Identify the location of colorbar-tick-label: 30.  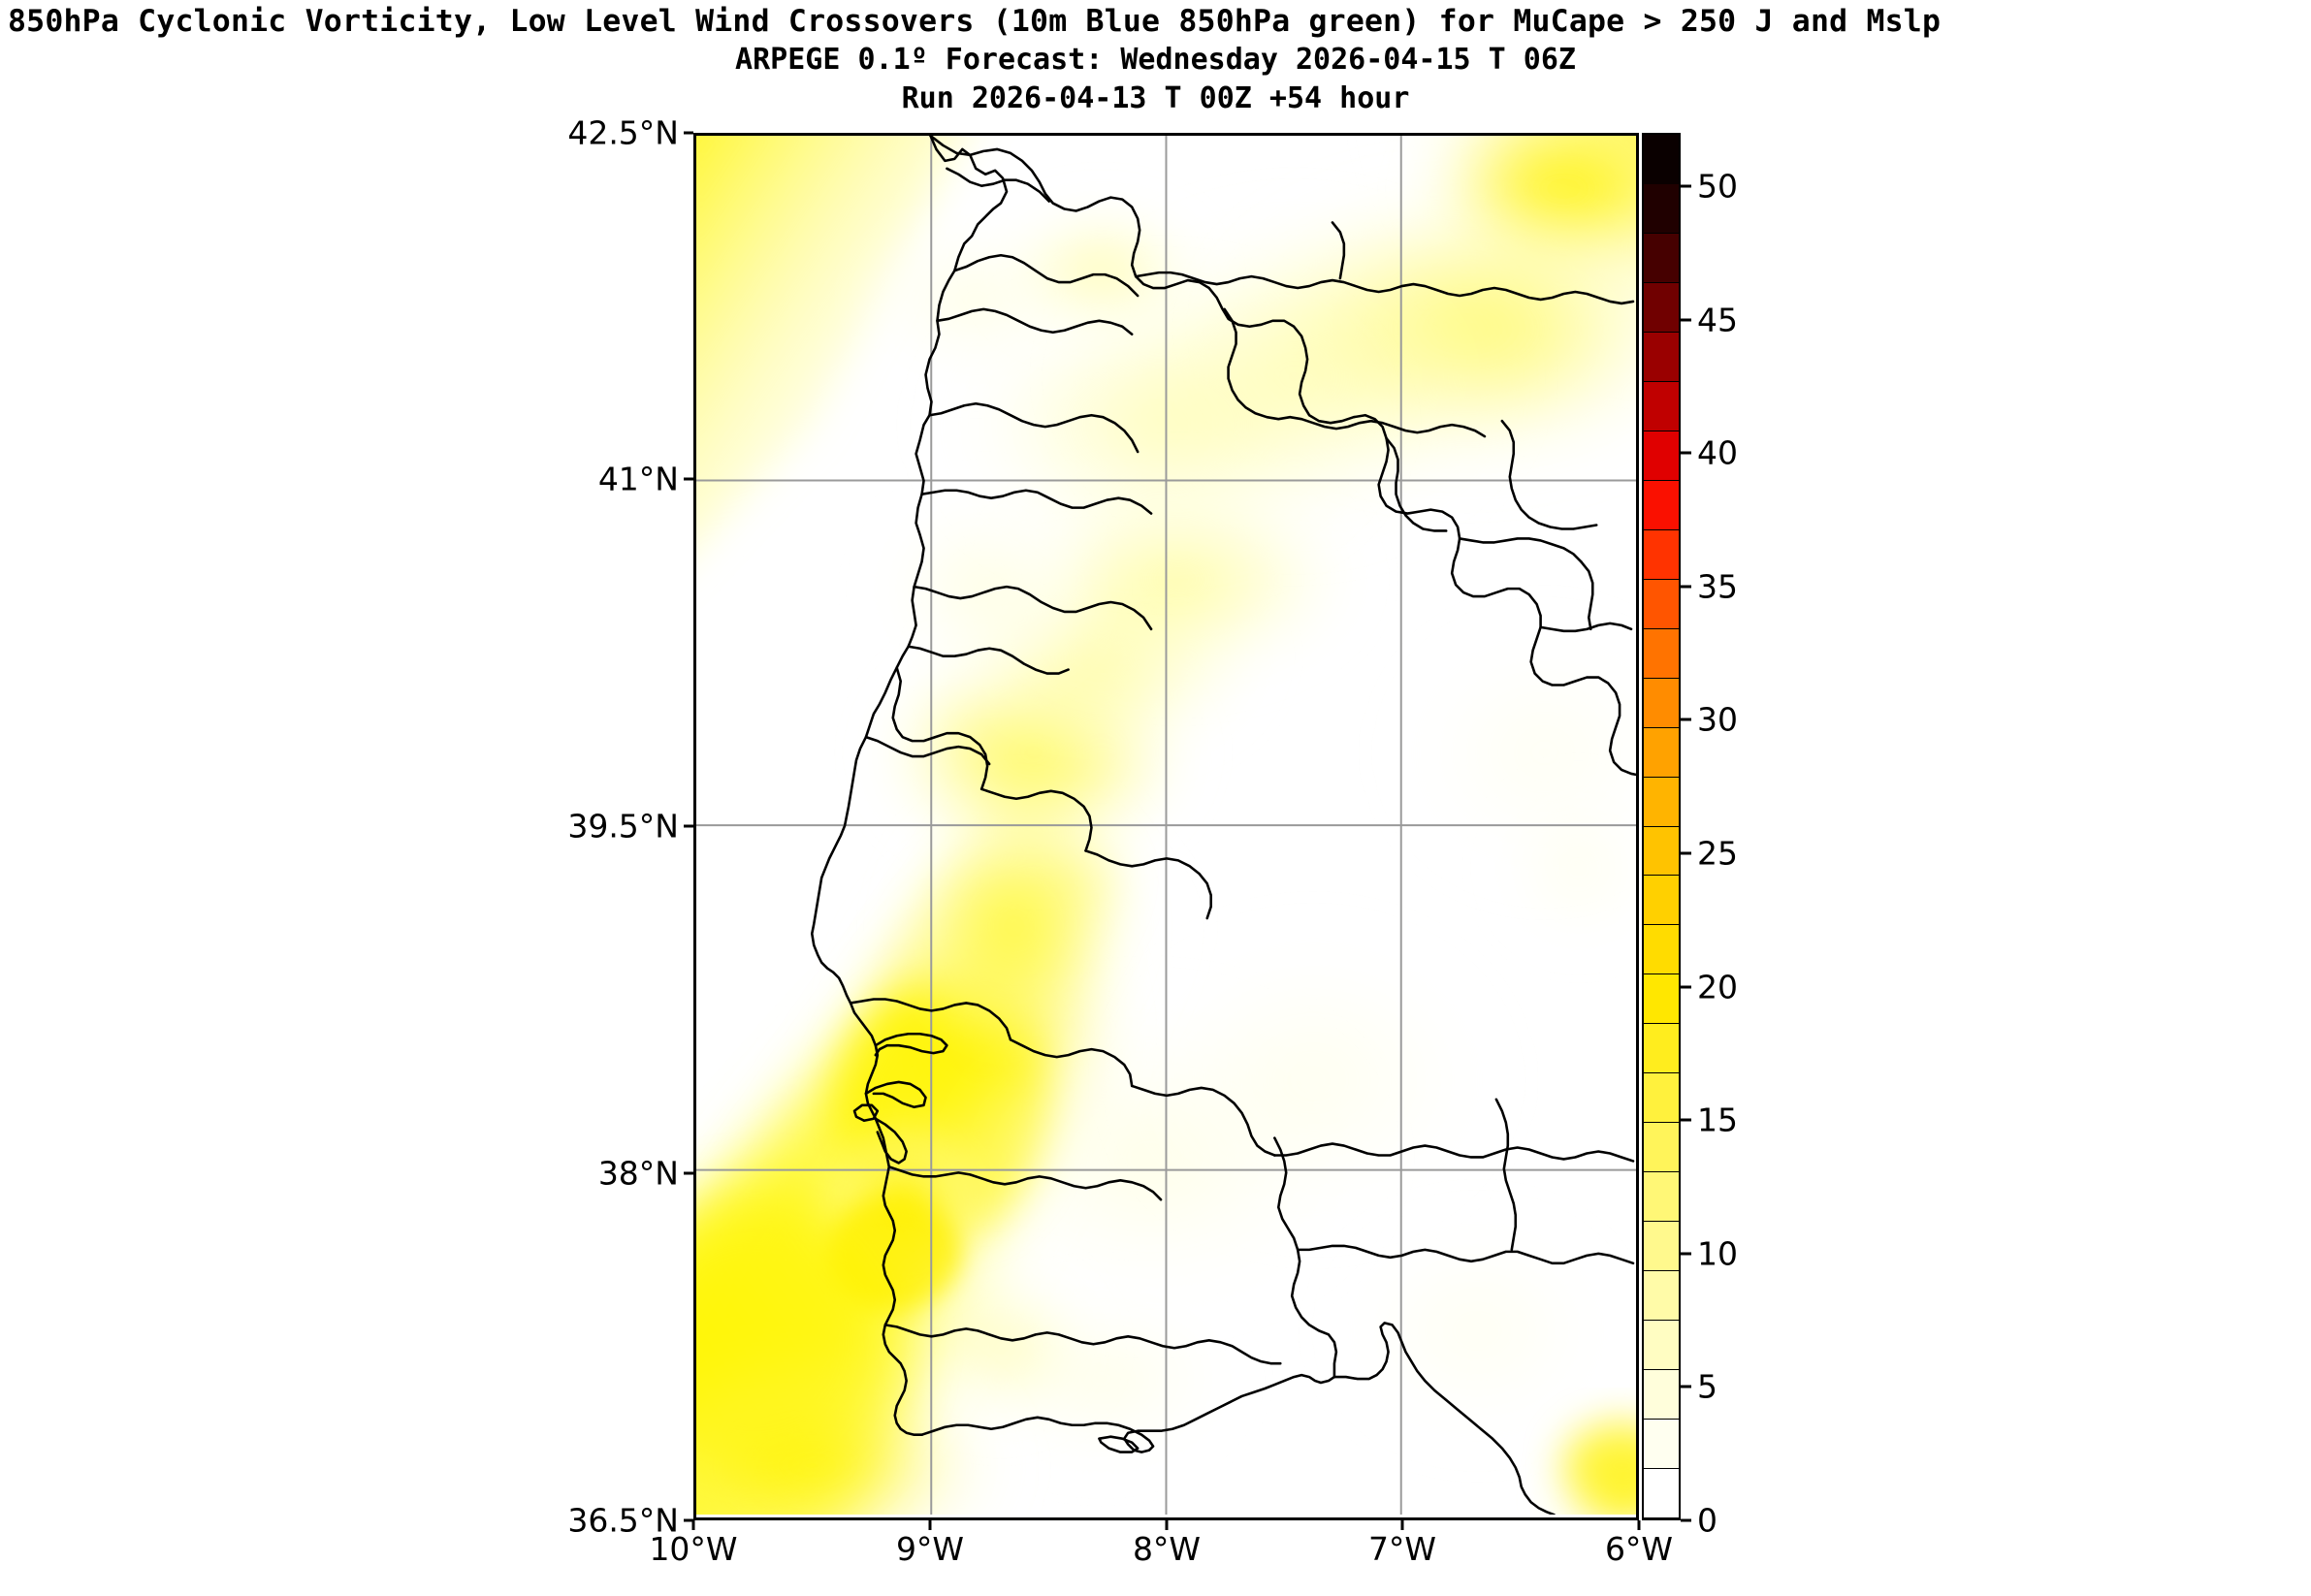
(1718, 719).